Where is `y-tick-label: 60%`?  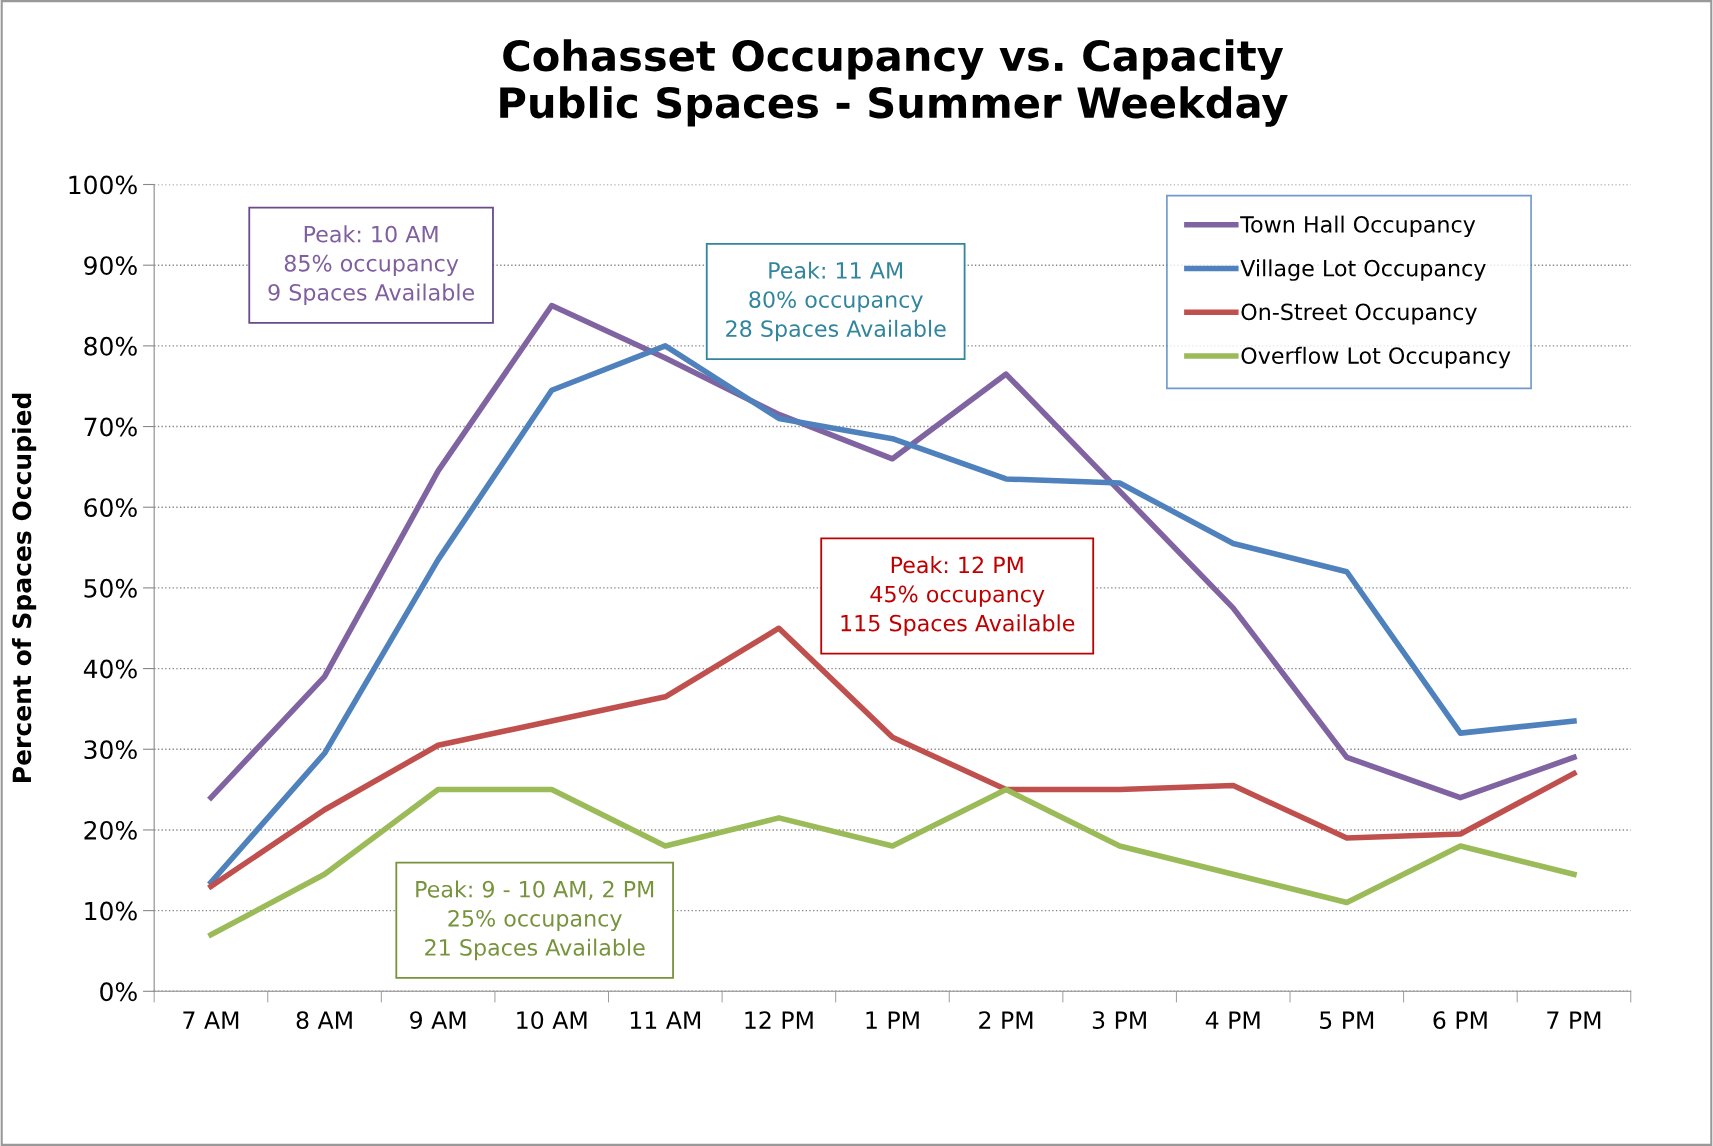
y-tick-label: 60% is located at coordinates (110, 508).